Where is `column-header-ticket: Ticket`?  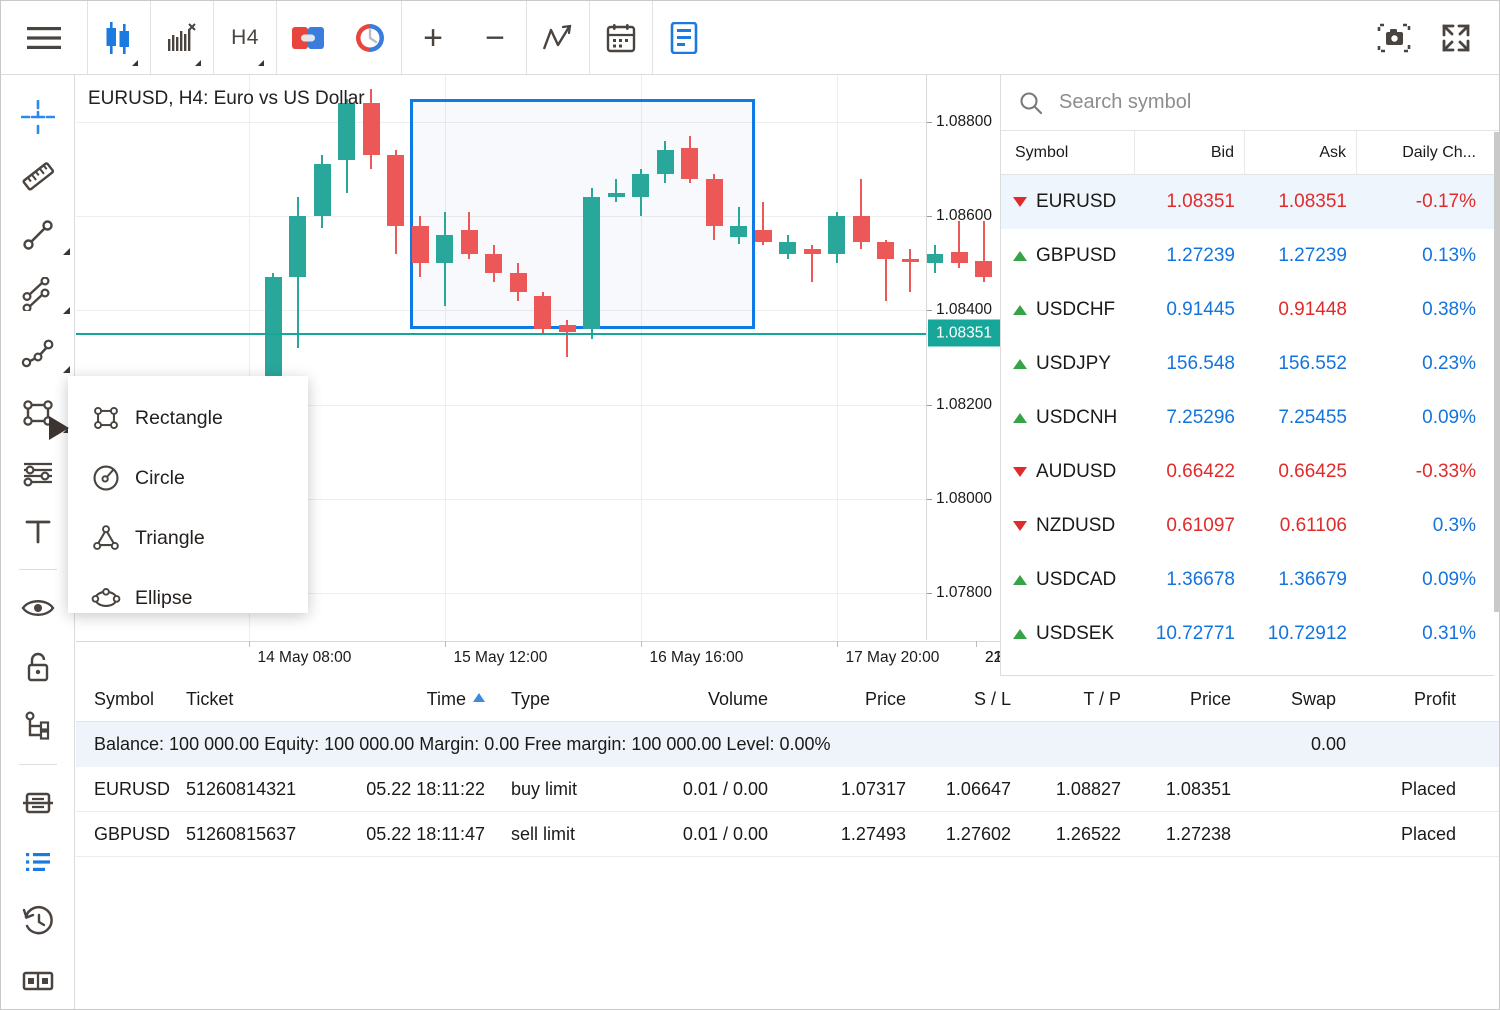
column-header-ticket: Ticket is located at coordinates (210, 698).